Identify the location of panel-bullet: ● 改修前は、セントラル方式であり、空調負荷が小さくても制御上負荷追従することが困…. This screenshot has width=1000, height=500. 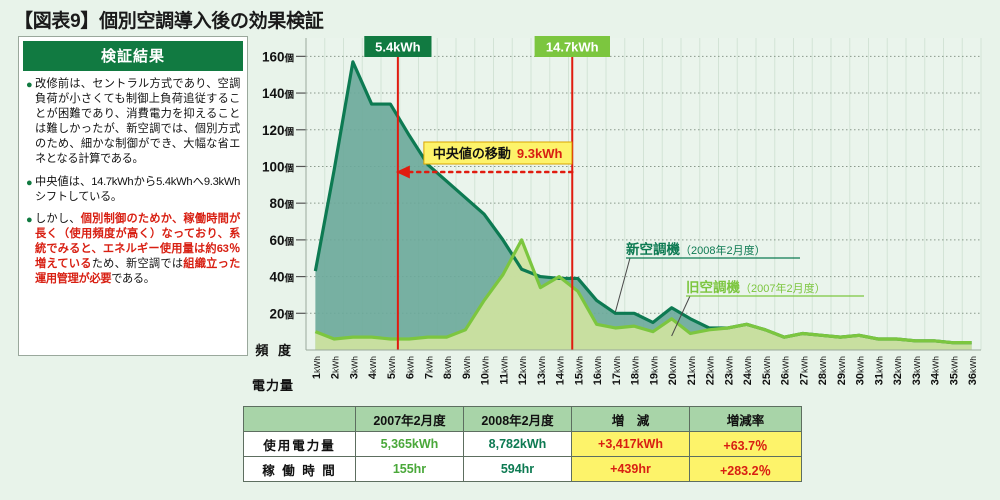
(133, 122).